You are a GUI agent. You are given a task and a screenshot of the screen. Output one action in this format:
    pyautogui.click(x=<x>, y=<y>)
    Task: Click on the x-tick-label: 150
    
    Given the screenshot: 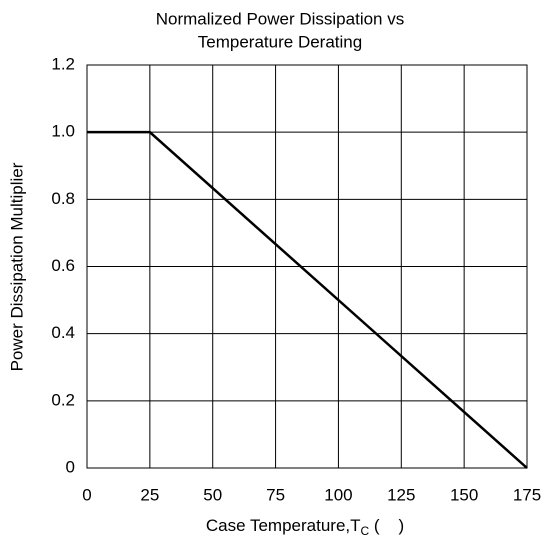 What is the action you would take?
    pyautogui.click(x=464, y=494)
    